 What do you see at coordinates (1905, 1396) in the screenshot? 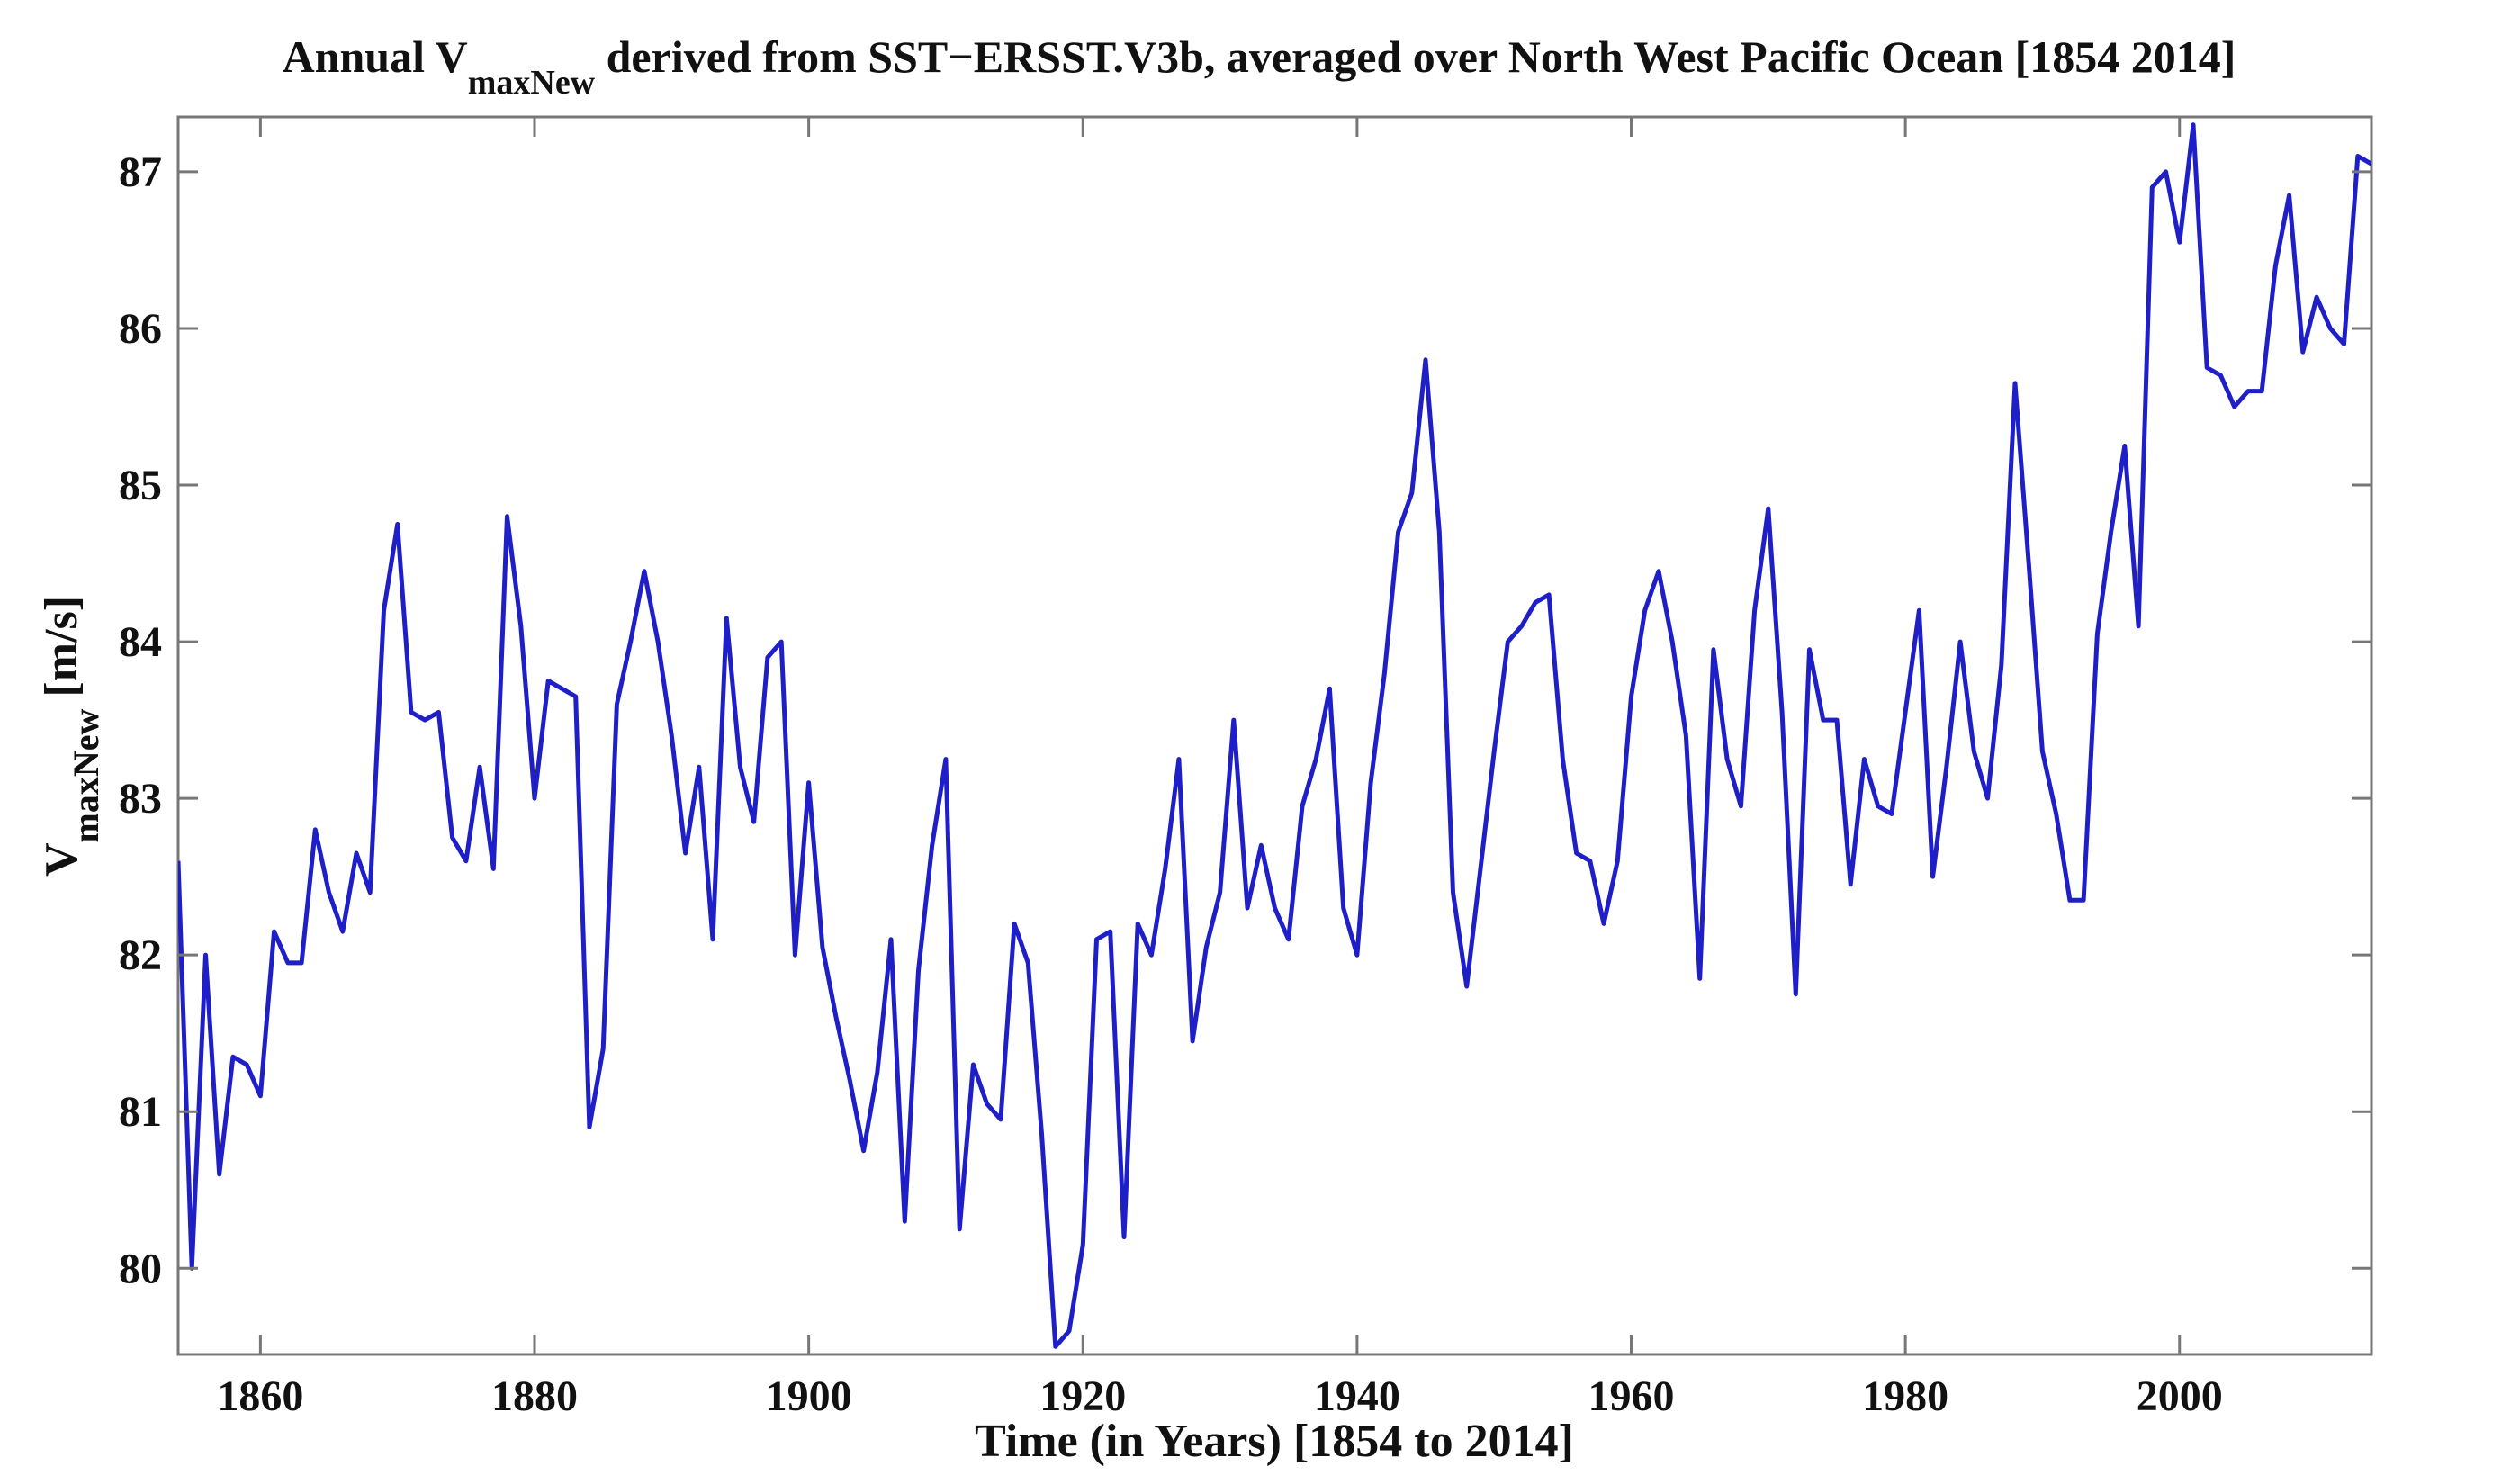
I see `x-tick-label: 1980` at bounding box center [1905, 1396].